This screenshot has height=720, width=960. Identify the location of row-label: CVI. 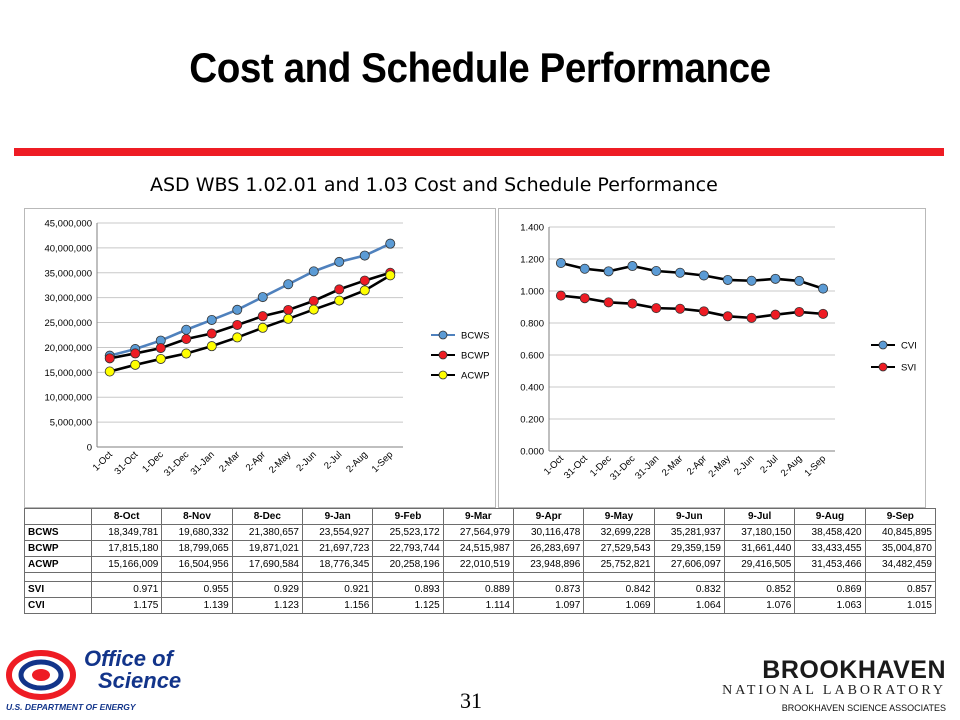
(58, 605).